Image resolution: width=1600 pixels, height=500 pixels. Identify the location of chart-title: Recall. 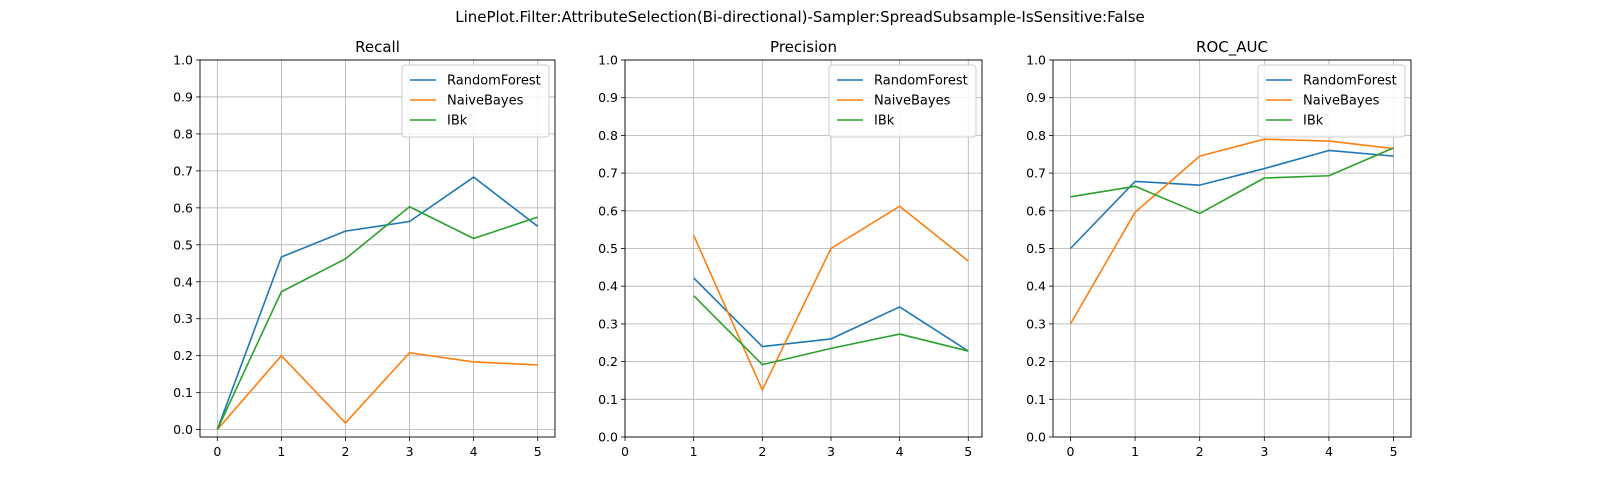
(377, 47).